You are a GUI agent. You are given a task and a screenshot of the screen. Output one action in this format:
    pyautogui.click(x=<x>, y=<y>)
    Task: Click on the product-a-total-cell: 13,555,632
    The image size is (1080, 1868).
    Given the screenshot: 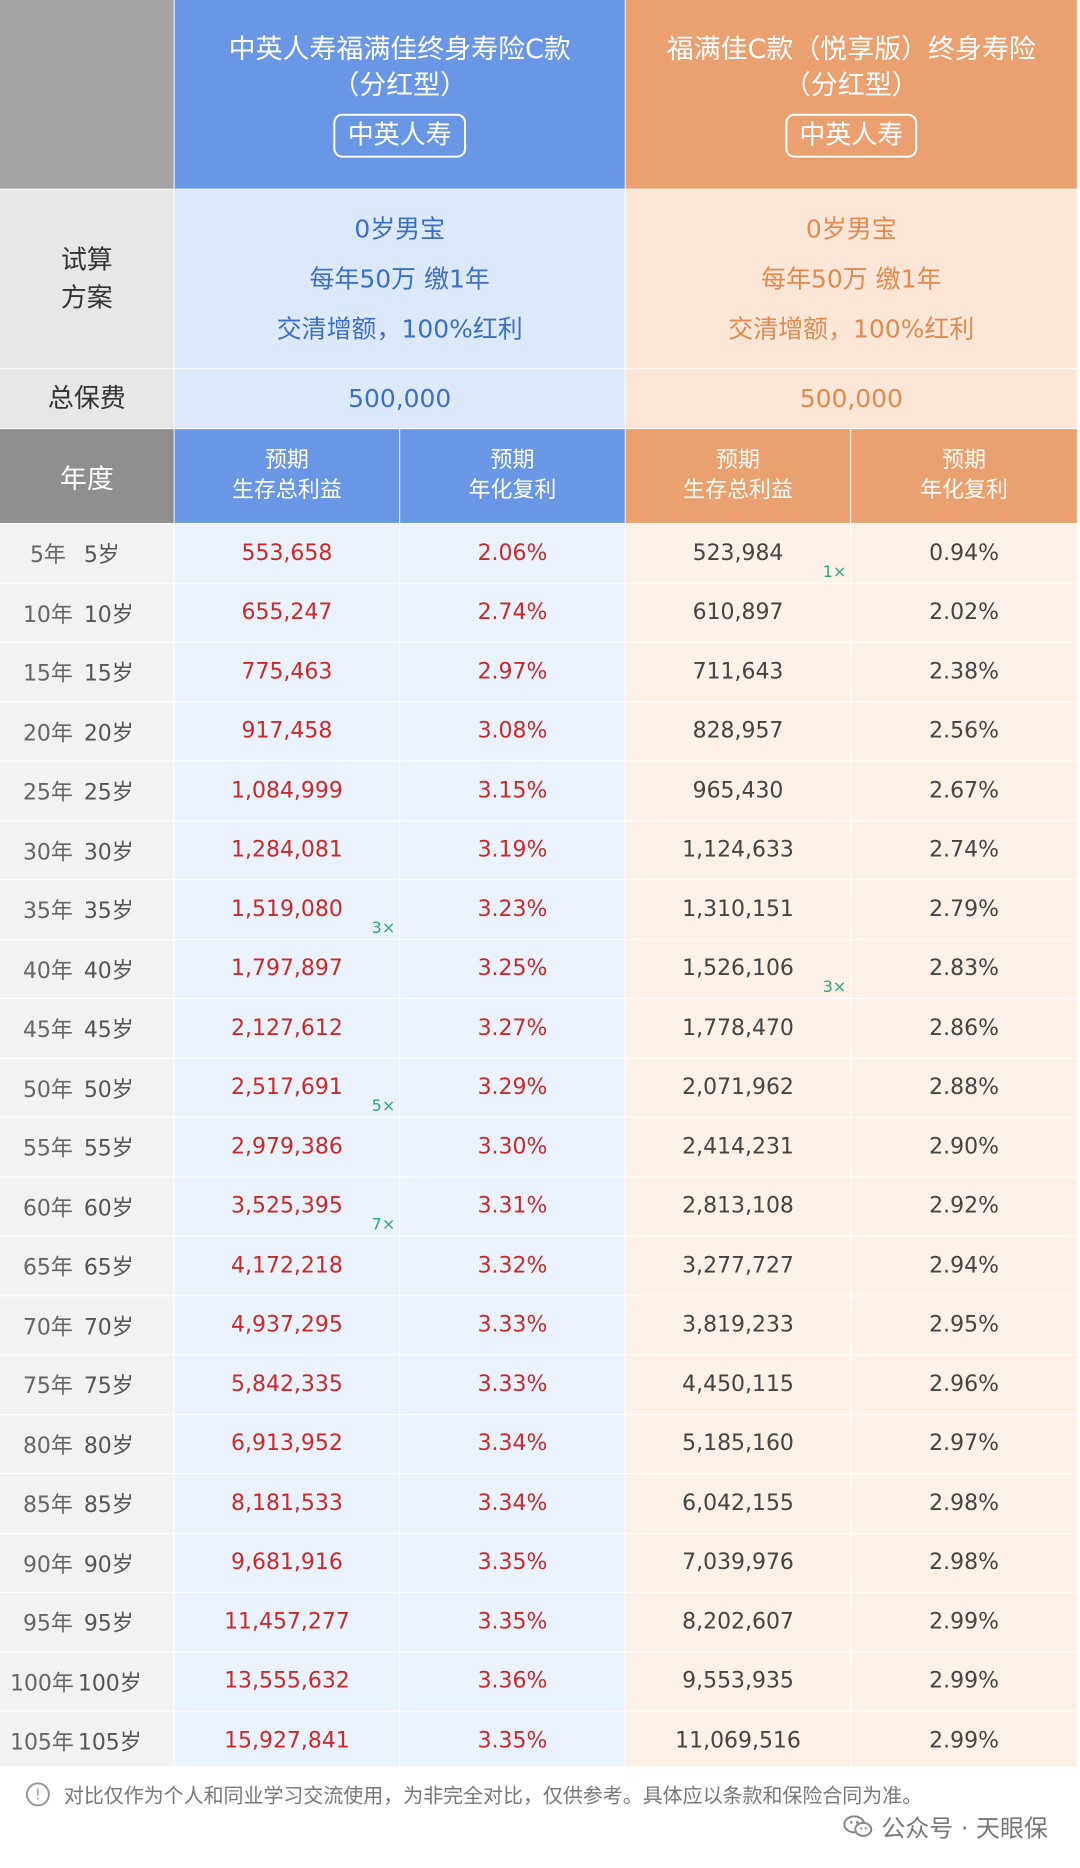 What is the action you would take?
    pyautogui.click(x=287, y=1682)
    